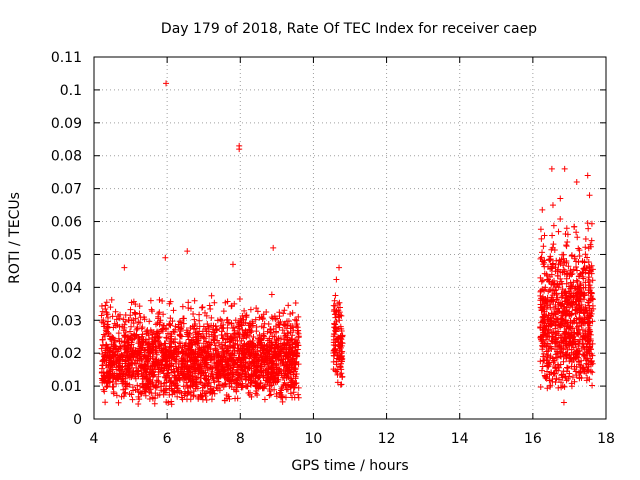 The height and width of the screenshot is (480, 640). What do you see at coordinates (66, 387) in the screenshot?
I see `y-tick-label: 0.01` at bounding box center [66, 387].